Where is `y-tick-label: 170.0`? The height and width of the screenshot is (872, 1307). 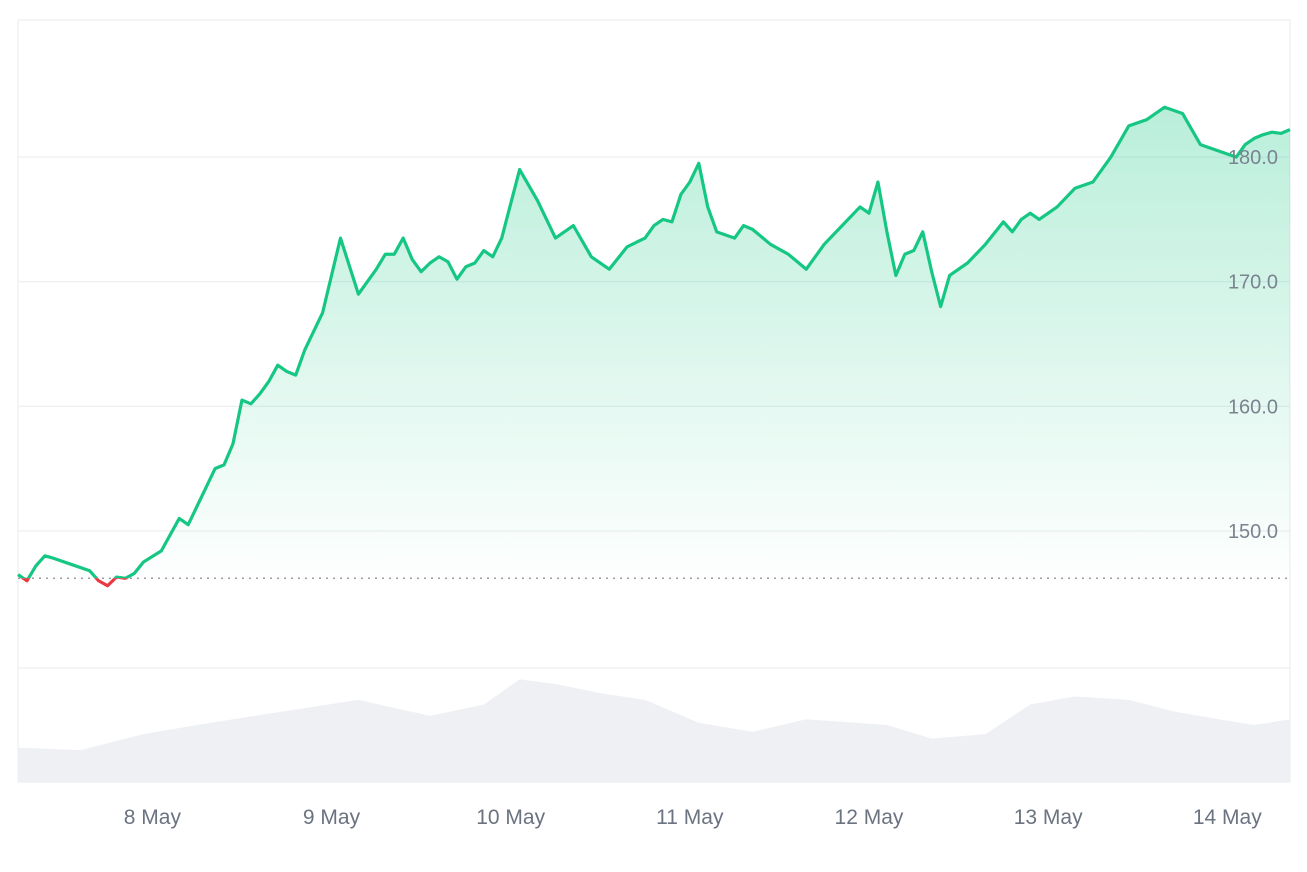 y-tick-label: 170.0 is located at coordinates (1253, 283).